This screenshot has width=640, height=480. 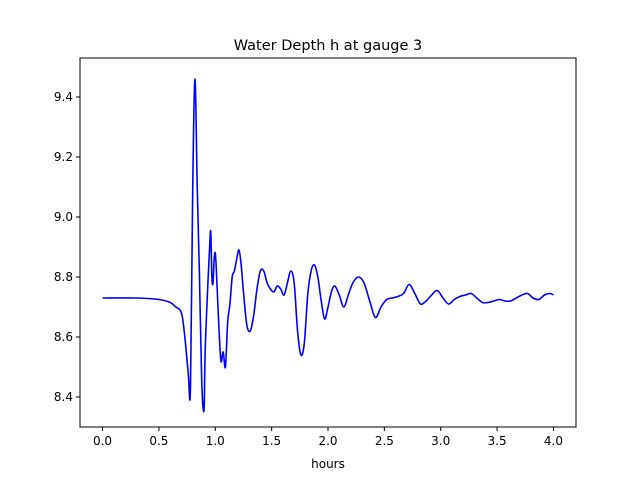 I want to click on x-tick-label: 3.0, so click(x=440, y=441).